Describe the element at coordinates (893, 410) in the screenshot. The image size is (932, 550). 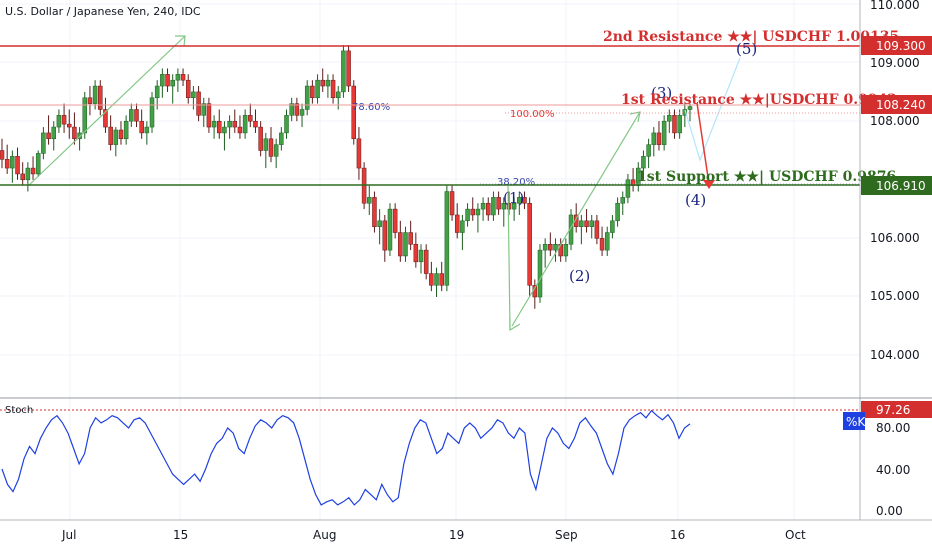
I see `stoch-value-badge-text: 97.26` at that location.